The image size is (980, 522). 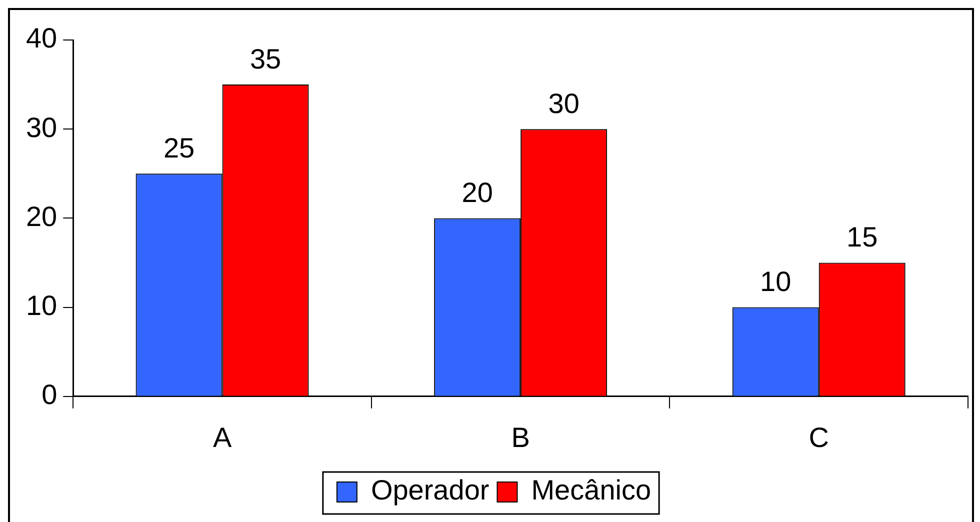 What do you see at coordinates (862, 236) in the screenshot?
I see `data-label: 15` at bounding box center [862, 236].